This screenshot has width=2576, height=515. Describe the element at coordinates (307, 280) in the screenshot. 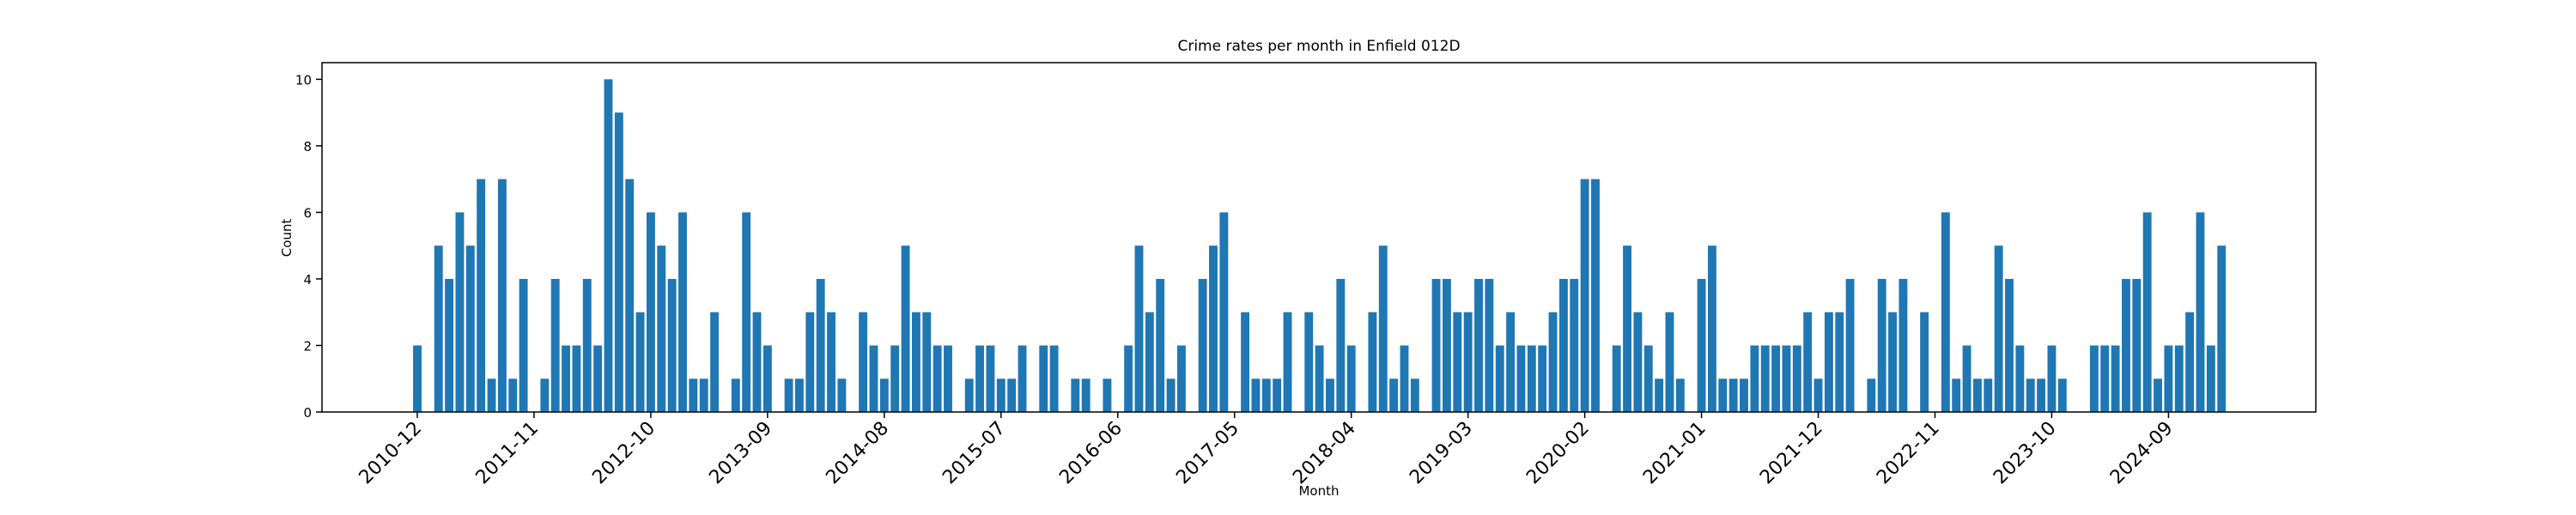

I see `y-tick-label: 4` at that location.